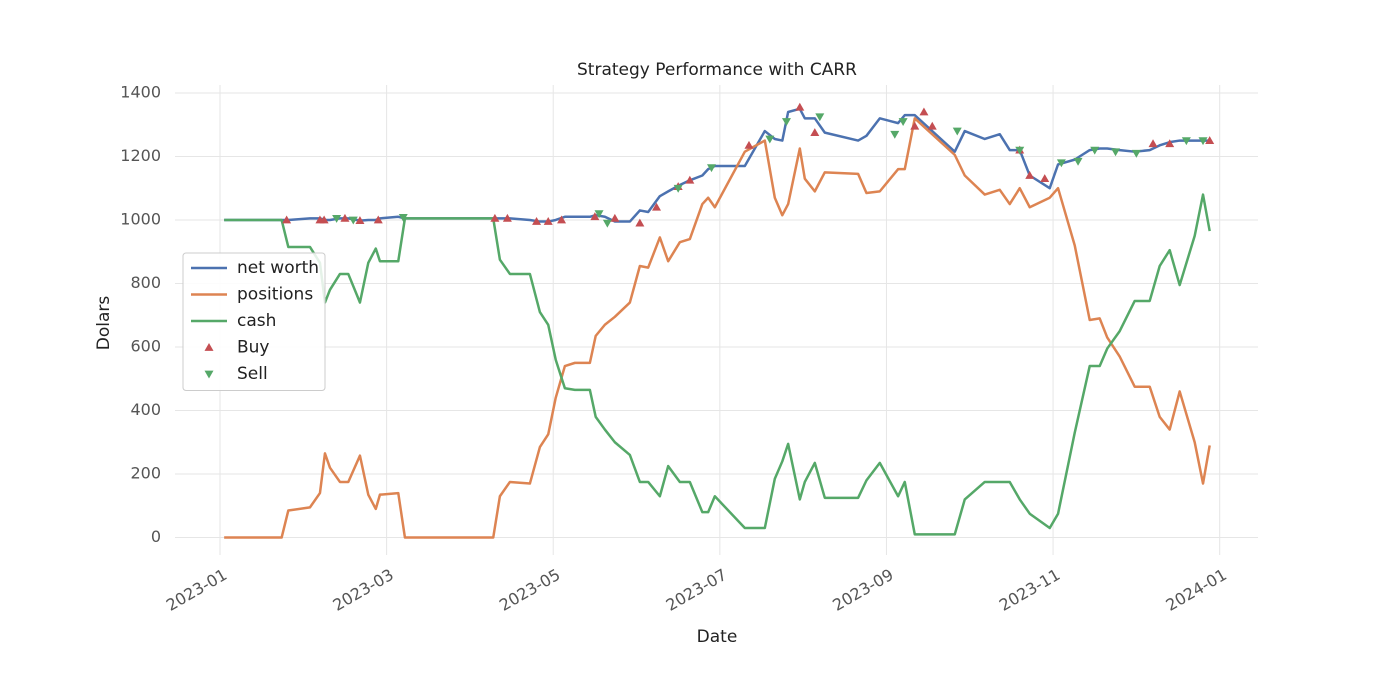  Describe the element at coordinates (696, 590) in the screenshot. I see `x-tick-label: 2023-07` at that location.